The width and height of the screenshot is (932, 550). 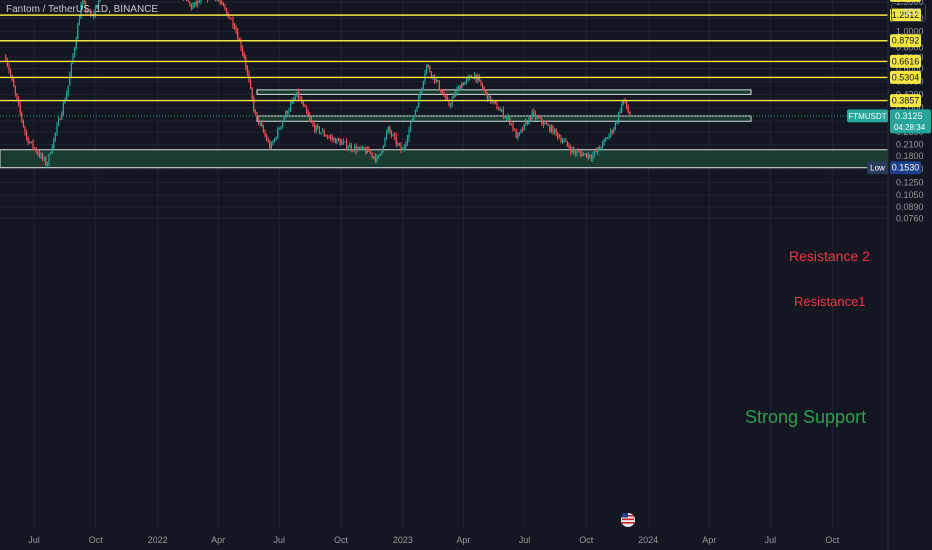 I want to click on price-tick-label: 0.6000, so click(x=910, y=68).